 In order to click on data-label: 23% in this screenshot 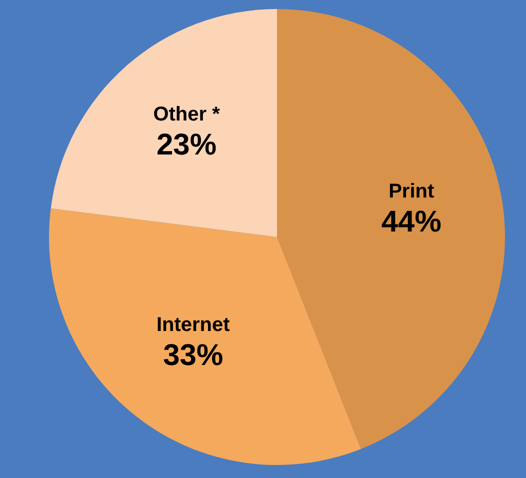, I will do `click(186, 145)`.